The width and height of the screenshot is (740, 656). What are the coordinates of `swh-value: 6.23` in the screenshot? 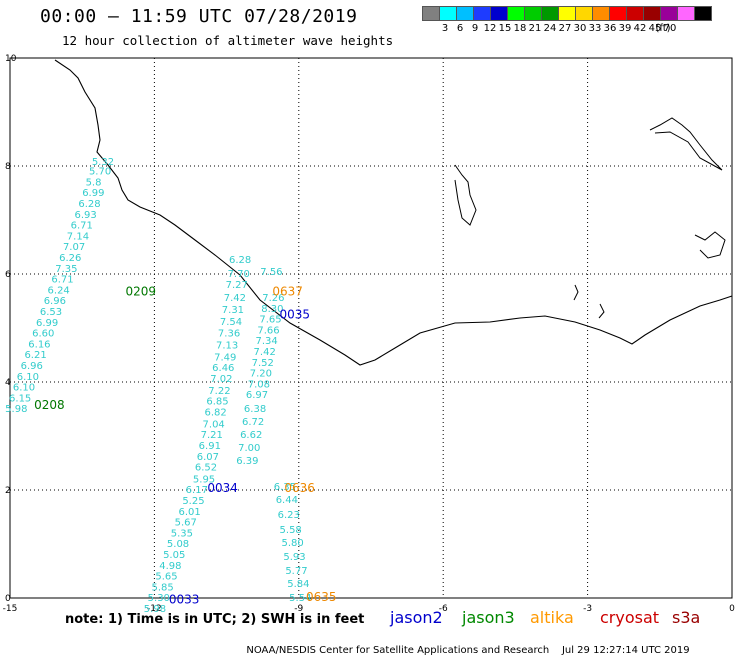 It's located at (289, 515).